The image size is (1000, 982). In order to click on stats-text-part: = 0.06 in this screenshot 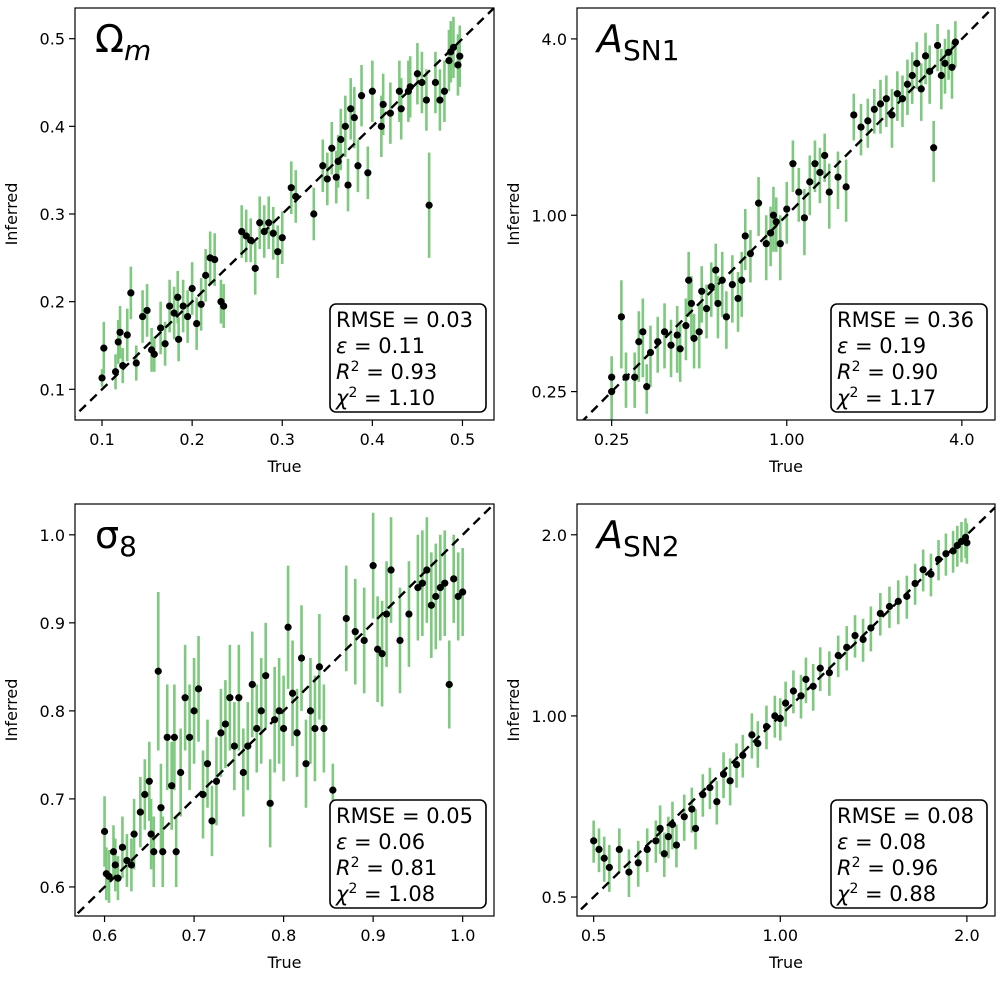, I will do `click(386, 842)`.